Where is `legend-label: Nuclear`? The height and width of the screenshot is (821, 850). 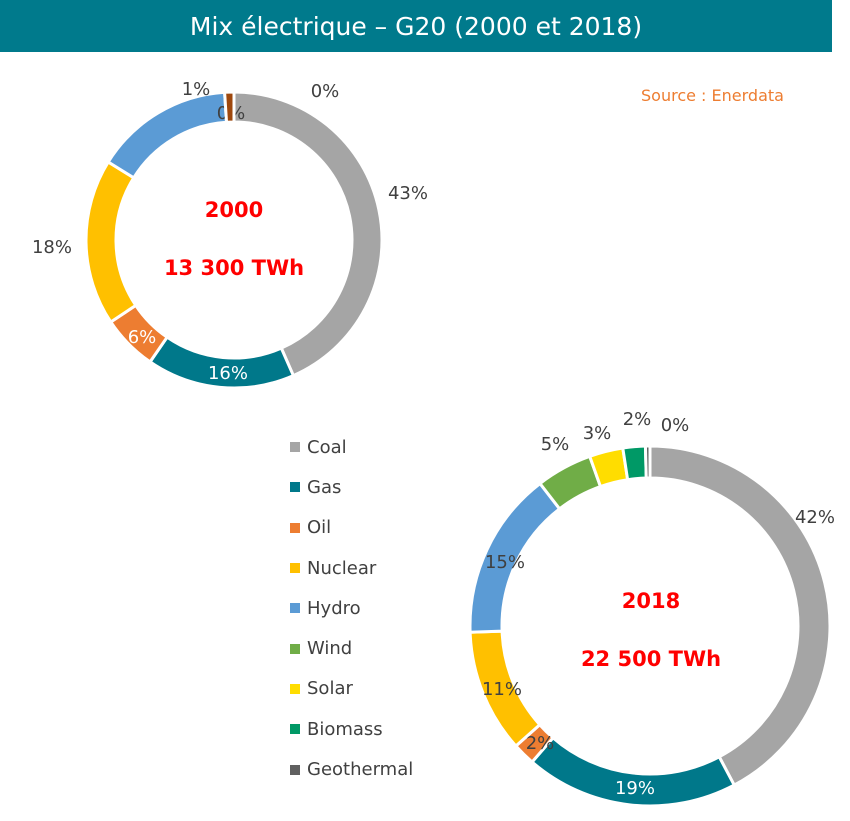
legend-label: Nuclear is located at coordinates (342, 568).